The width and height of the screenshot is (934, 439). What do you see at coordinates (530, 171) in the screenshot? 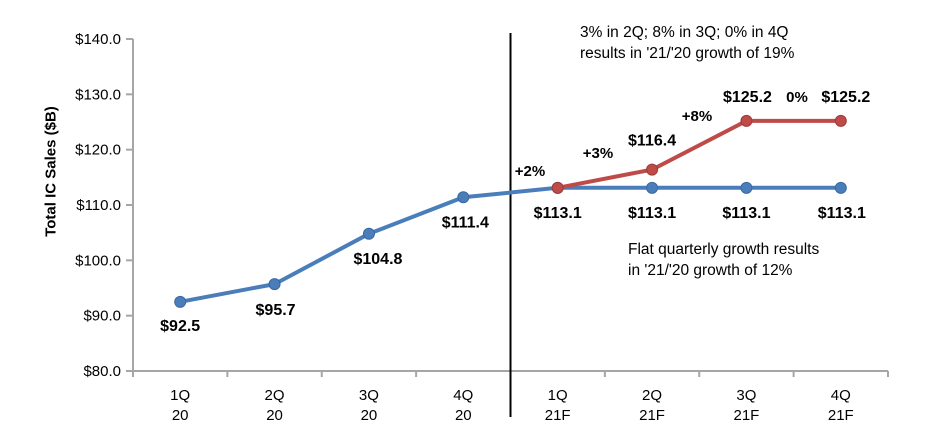
I see `growth-pct-label: +2%` at bounding box center [530, 171].